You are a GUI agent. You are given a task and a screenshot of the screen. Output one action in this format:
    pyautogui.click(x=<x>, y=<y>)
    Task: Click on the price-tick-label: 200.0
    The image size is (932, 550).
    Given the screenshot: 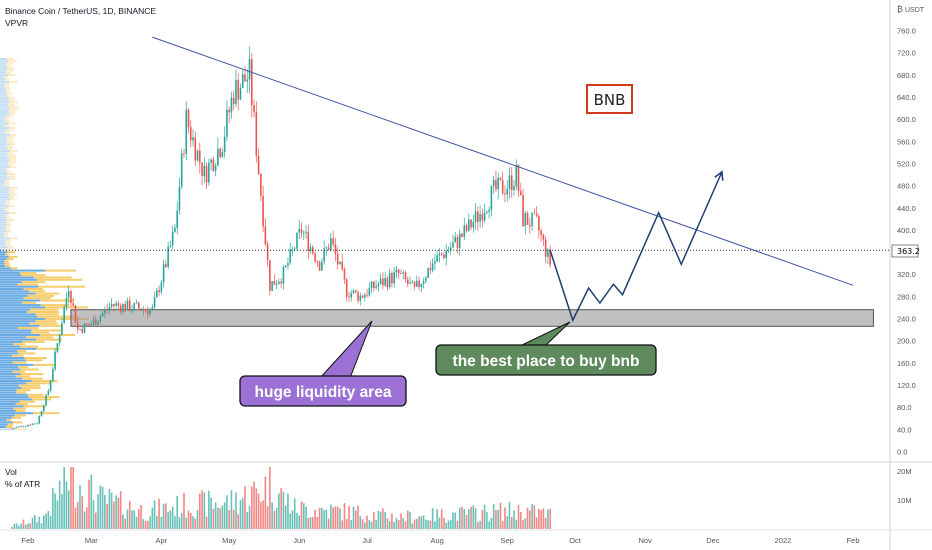 What is the action you would take?
    pyautogui.click(x=906, y=341)
    